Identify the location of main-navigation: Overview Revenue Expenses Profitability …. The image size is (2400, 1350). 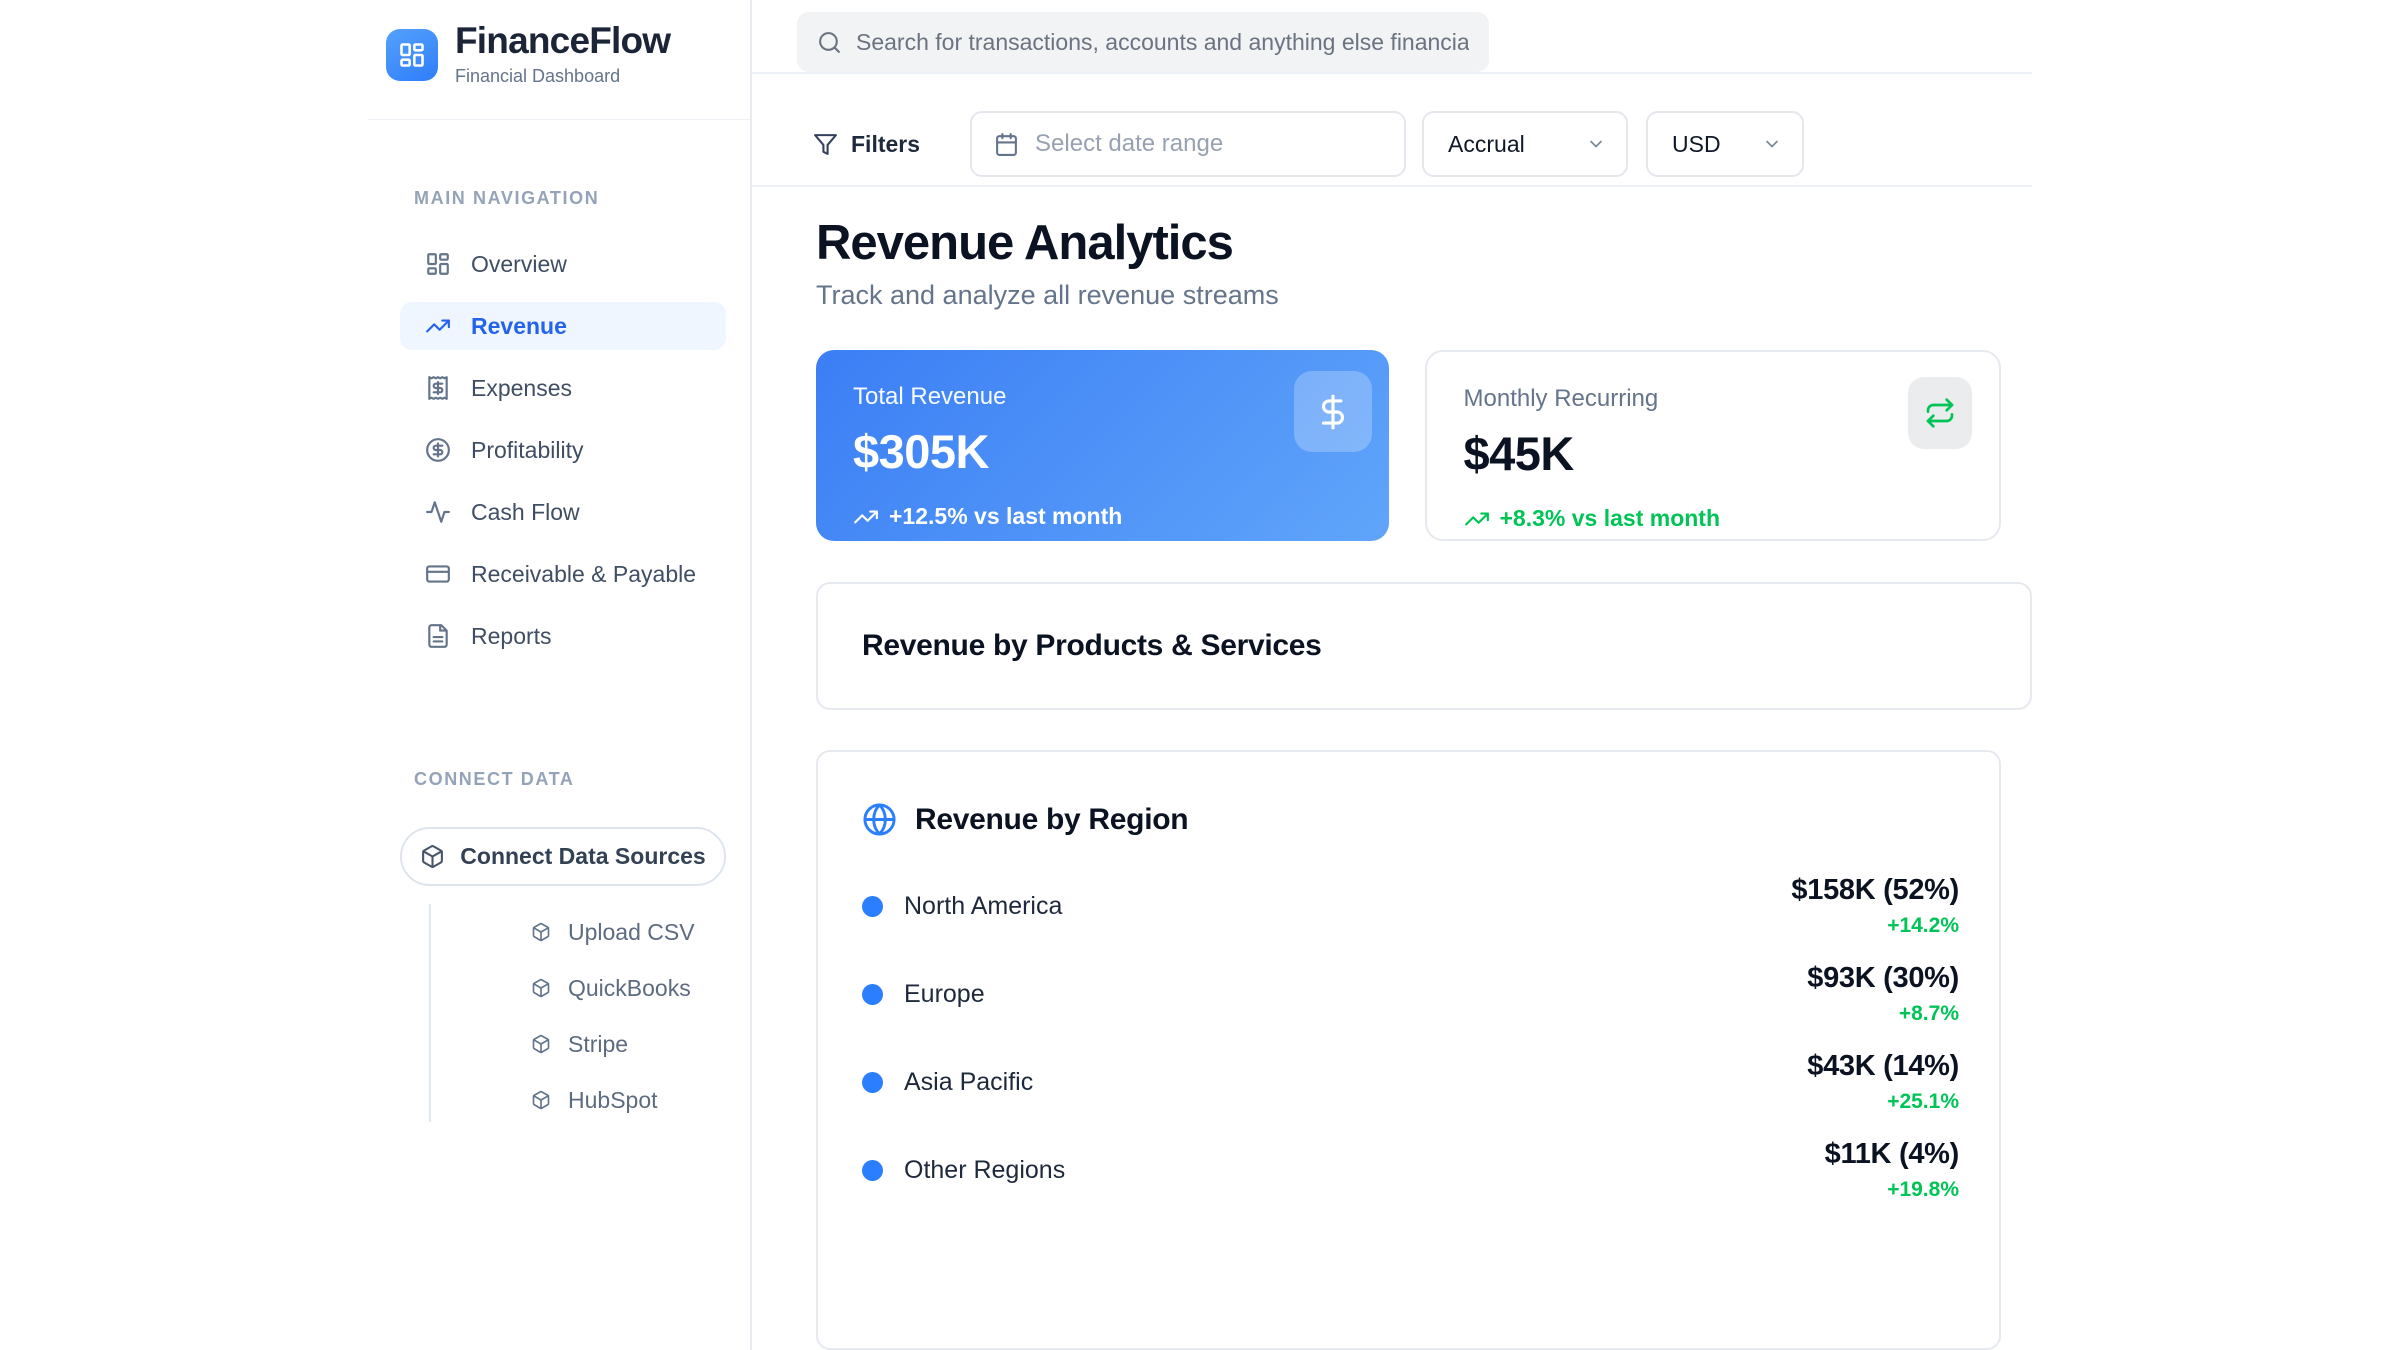
(563, 450).